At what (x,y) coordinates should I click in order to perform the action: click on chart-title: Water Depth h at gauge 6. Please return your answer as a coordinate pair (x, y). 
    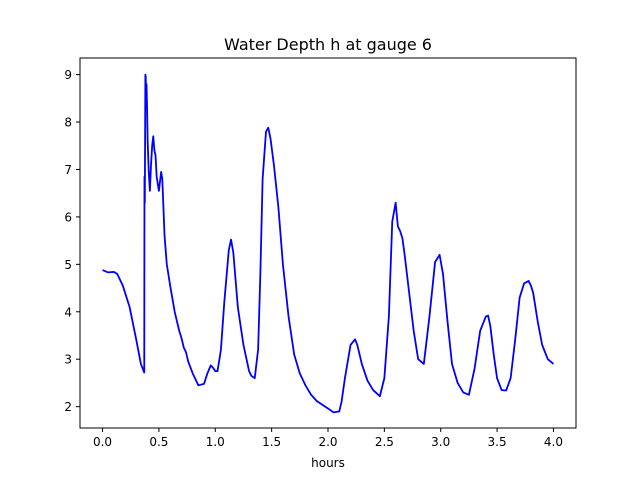
    Looking at the image, I should click on (328, 44).